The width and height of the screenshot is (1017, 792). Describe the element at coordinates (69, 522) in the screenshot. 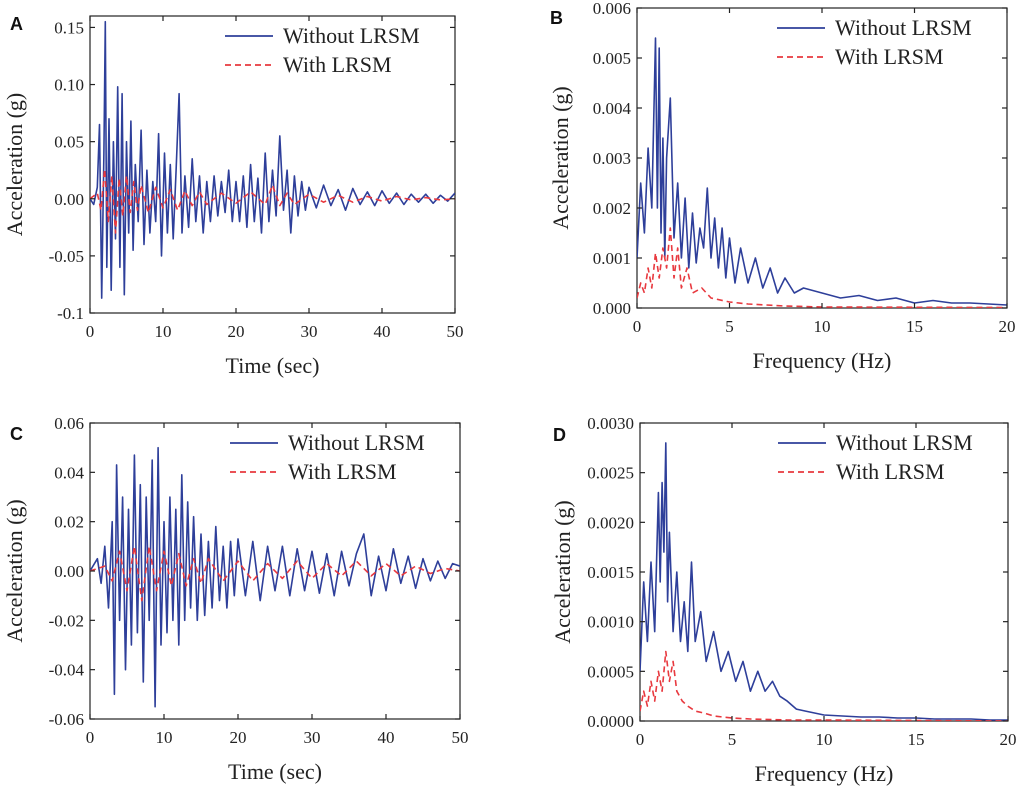

I see `y-tick-label: 0.02` at that location.